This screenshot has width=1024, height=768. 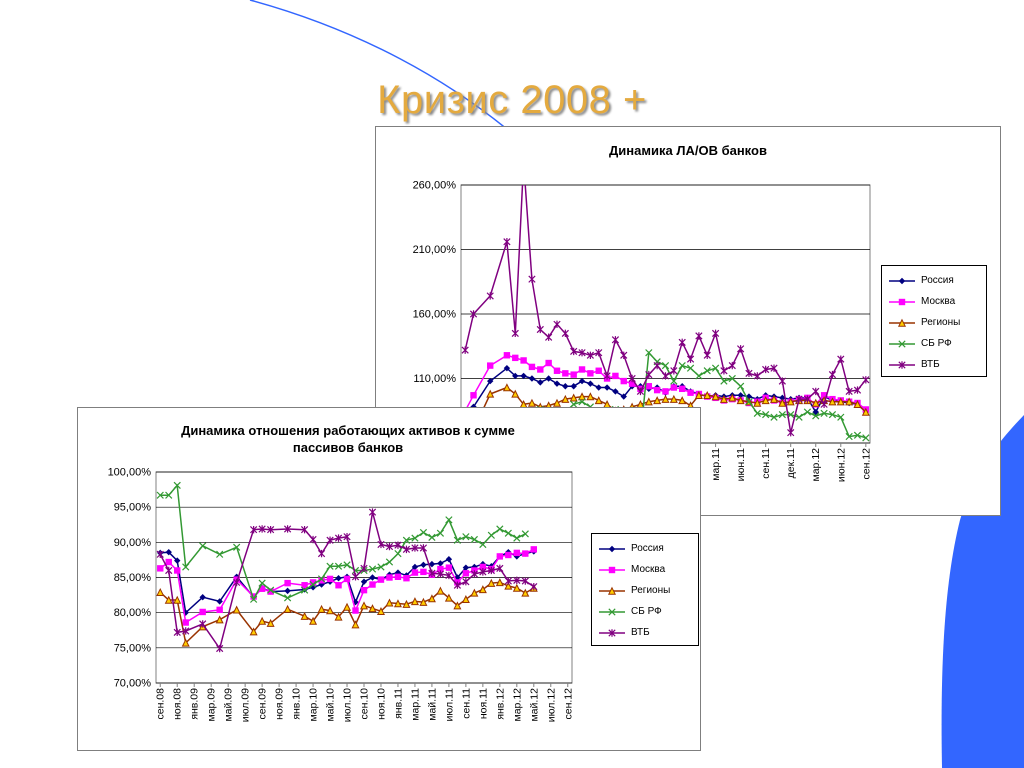 What do you see at coordinates (534, 705) in the screenshot?
I see `x-tick-label: май.12` at bounding box center [534, 705].